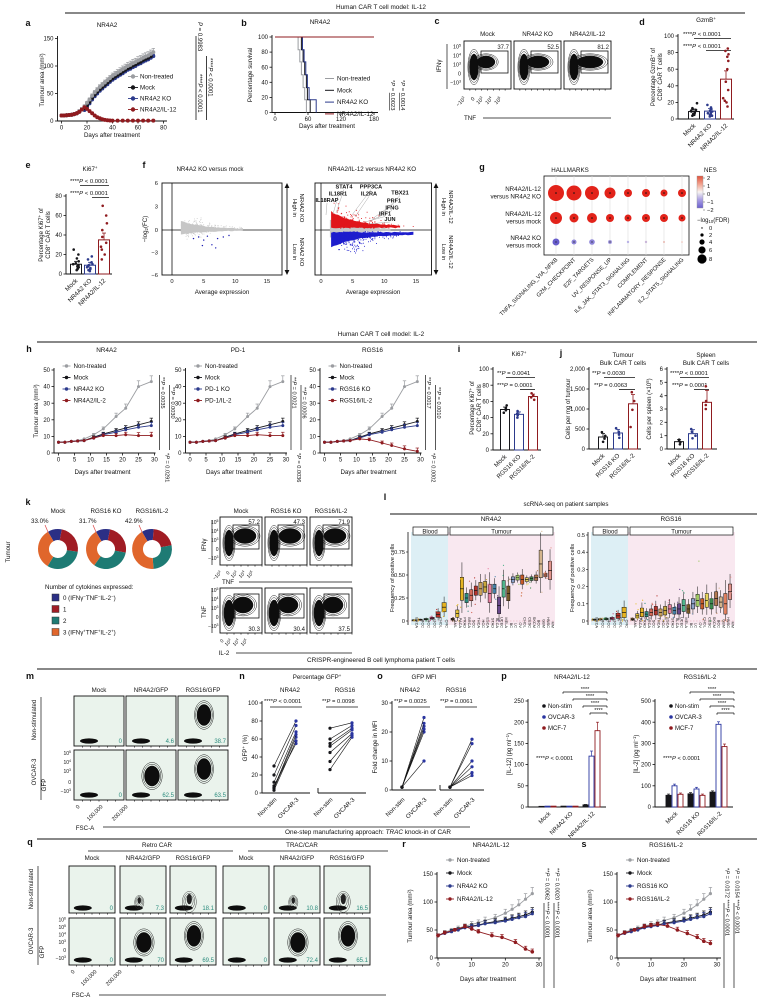 The image size is (762, 1006). What do you see at coordinates (106, 350) in the screenshot?
I see `svg-text: NR4A2` at bounding box center [106, 350].